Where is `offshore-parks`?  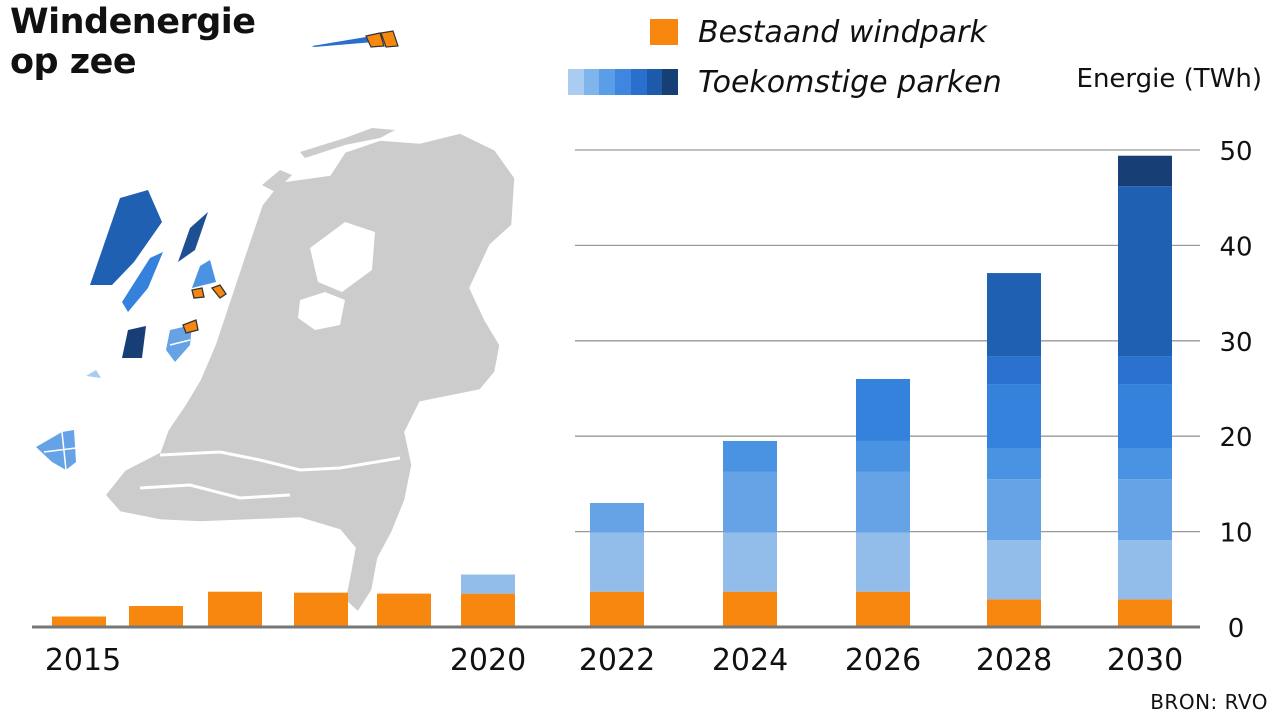
offshore-parks is located at coordinates (131, 330).